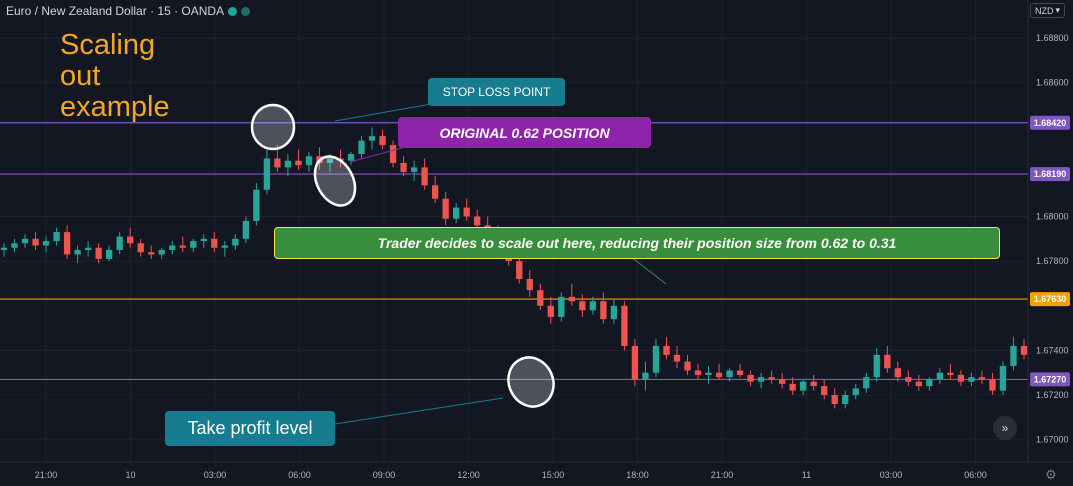  I want to click on stop-loss-callout: STOP LOSS POINT, so click(496, 92).